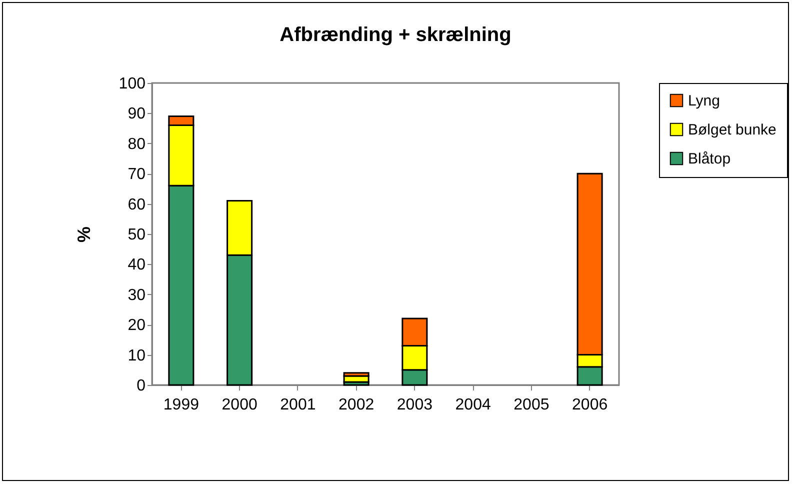 The image size is (794, 485). Describe the element at coordinates (137, 355) in the screenshot. I see `y-tick-label: 10` at that location.